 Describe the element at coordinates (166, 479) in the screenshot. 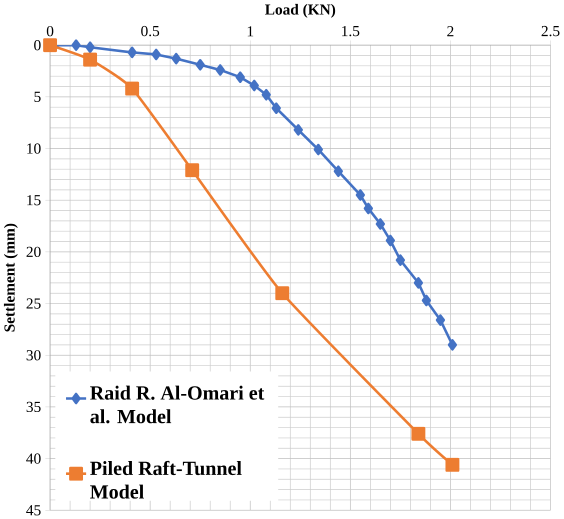

I see `legend-label: Piled Raft-Tunnel Model` at that location.